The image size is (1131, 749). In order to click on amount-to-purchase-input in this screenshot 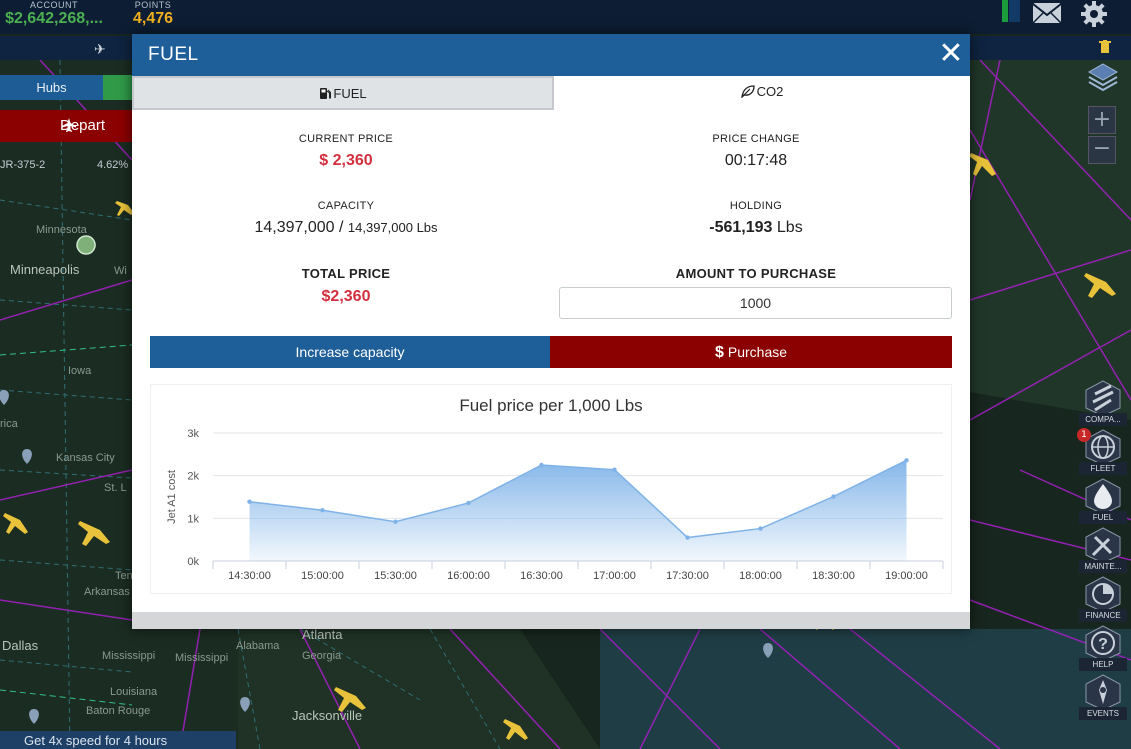, I will do `click(755, 303)`.